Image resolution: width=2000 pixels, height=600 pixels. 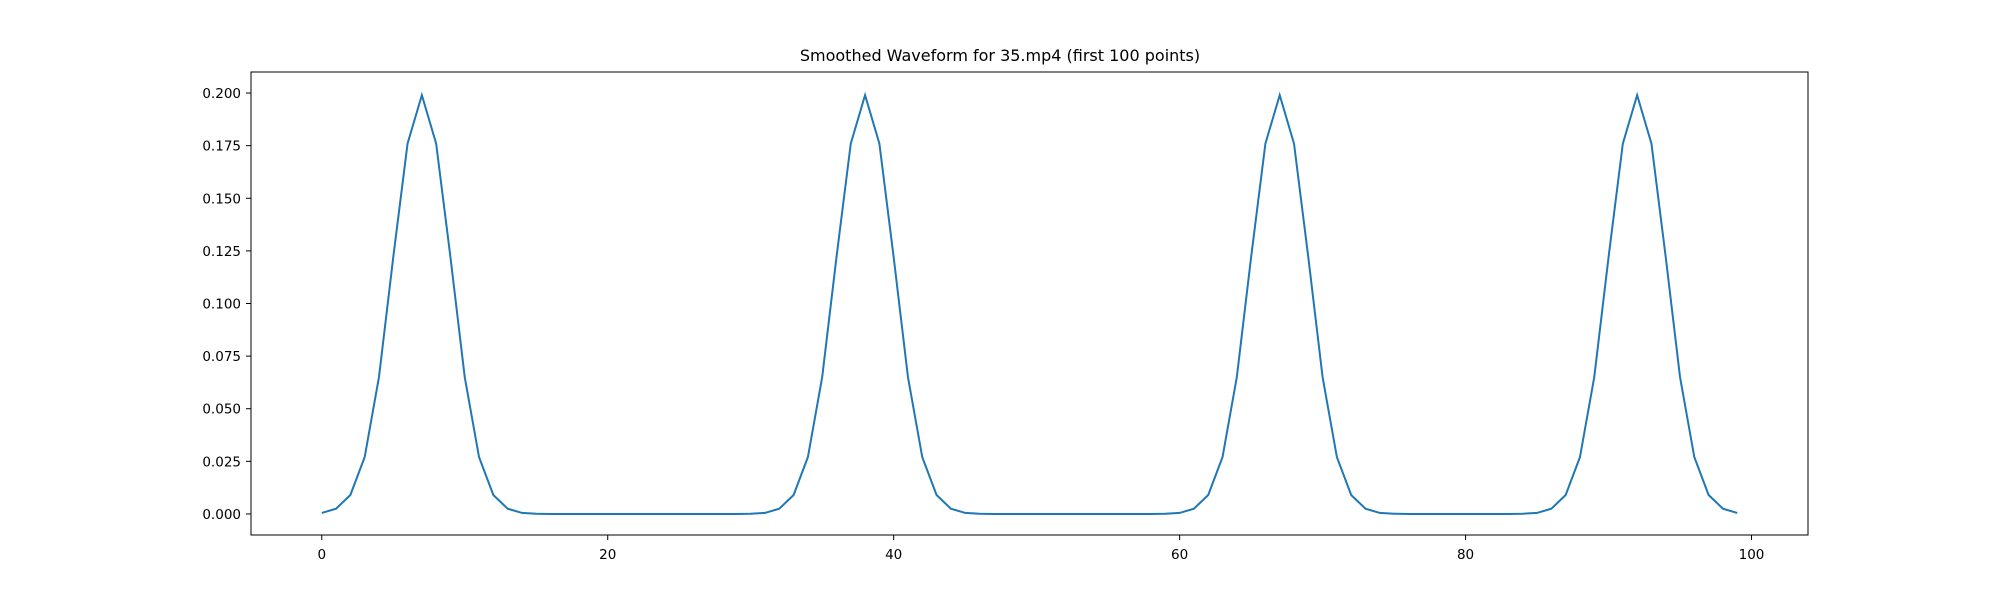 I want to click on y-tick-label: 0.125, so click(x=221, y=252).